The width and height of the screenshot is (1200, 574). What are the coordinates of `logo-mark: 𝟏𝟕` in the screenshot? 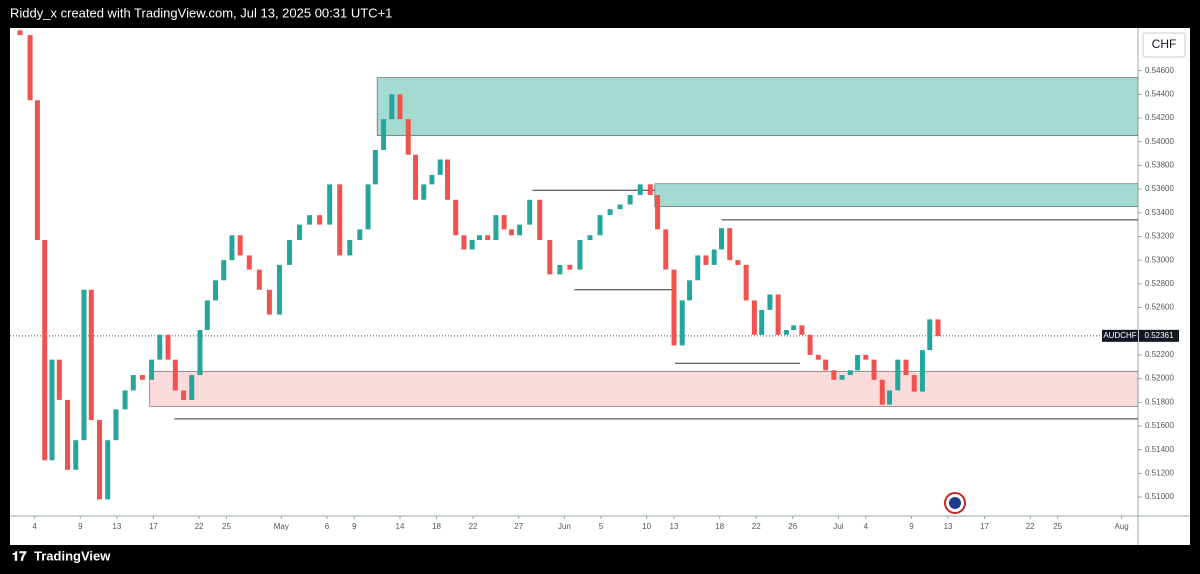 It's located at (19, 555).